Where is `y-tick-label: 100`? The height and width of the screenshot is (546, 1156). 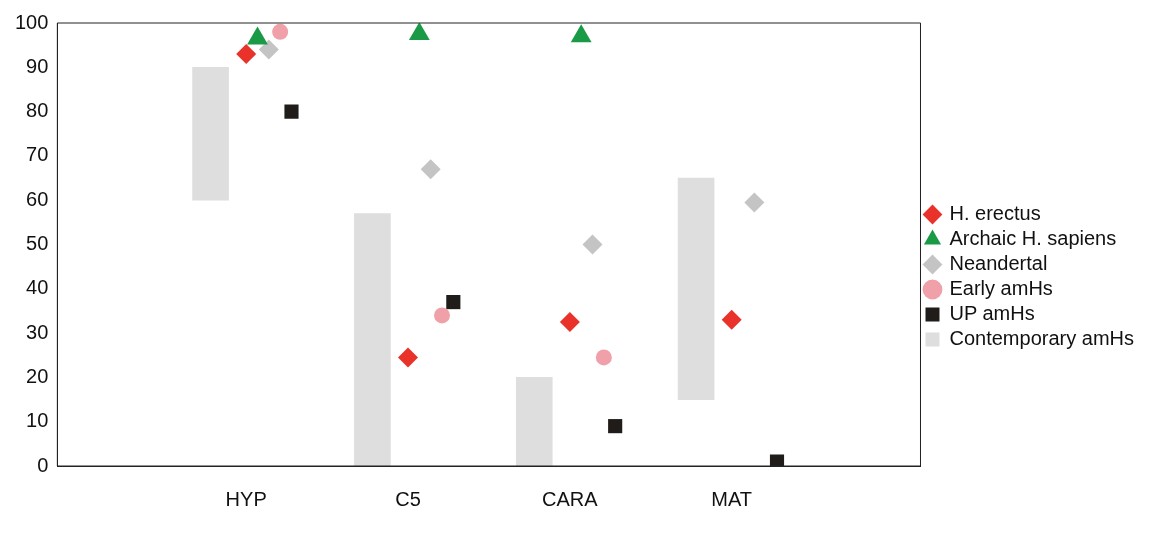
y-tick-label: 100 is located at coordinates (31, 21).